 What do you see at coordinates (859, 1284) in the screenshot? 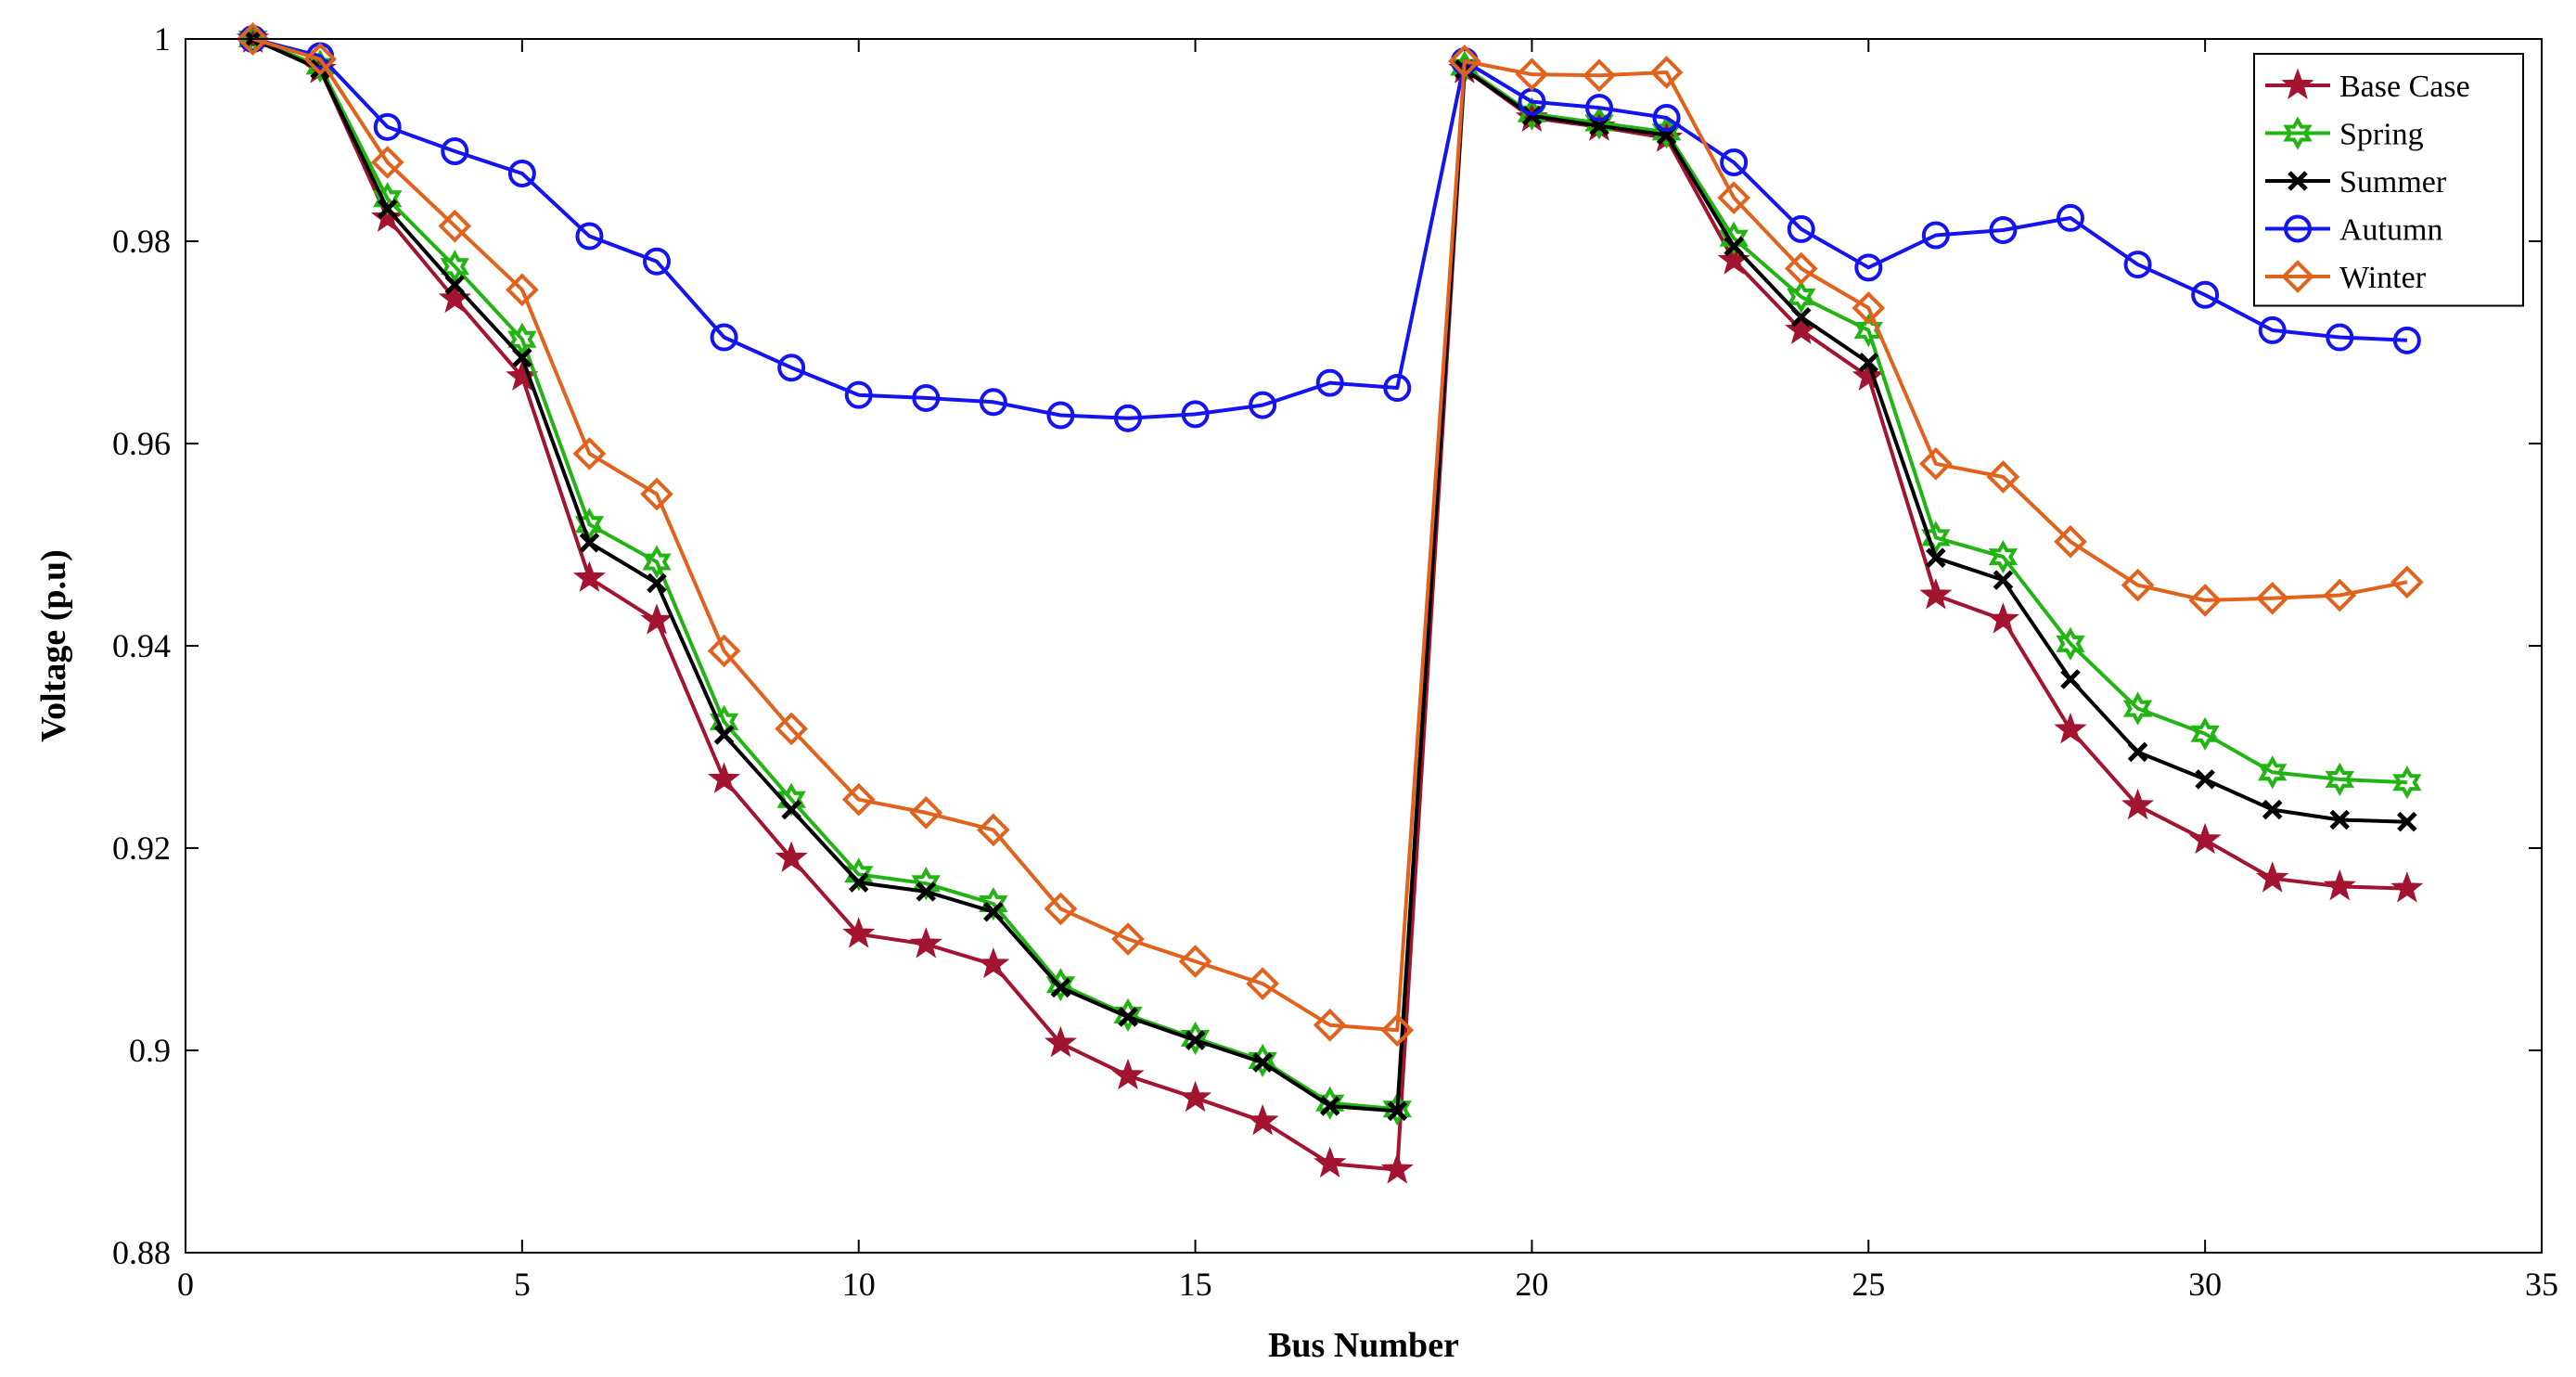
I see `x-tick-label: 10` at bounding box center [859, 1284].